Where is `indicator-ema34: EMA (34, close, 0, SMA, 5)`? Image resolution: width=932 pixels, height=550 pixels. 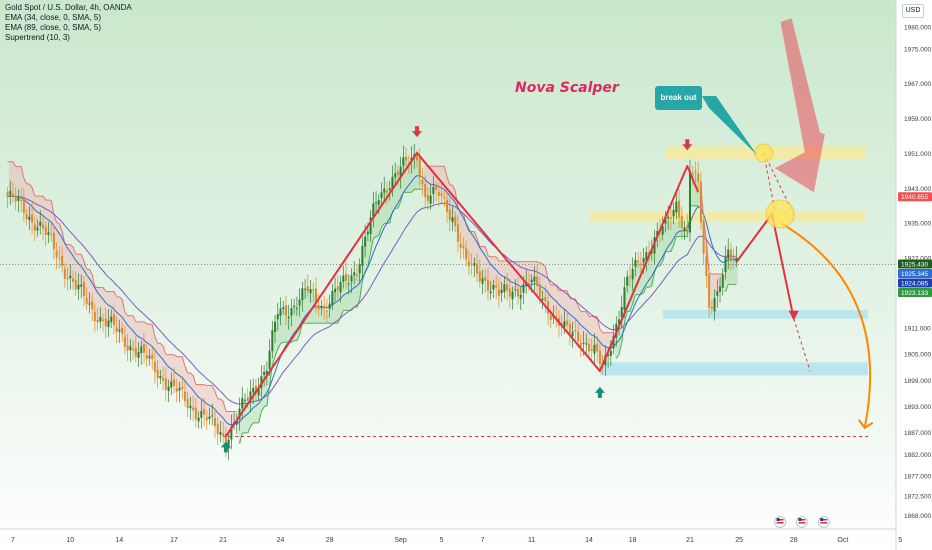 indicator-ema34: EMA (34, close, 0, SMA, 5) is located at coordinates (53, 17).